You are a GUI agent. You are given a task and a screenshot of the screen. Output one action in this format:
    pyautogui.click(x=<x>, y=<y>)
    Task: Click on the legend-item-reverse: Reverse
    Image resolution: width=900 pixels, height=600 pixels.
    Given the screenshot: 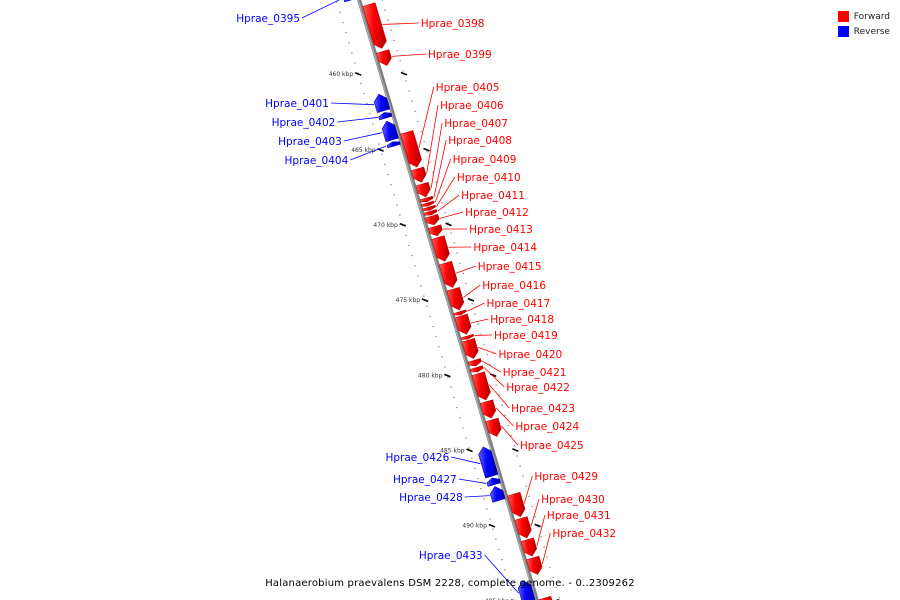 What is the action you would take?
    pyautogui.click(x=863, y=31)
    